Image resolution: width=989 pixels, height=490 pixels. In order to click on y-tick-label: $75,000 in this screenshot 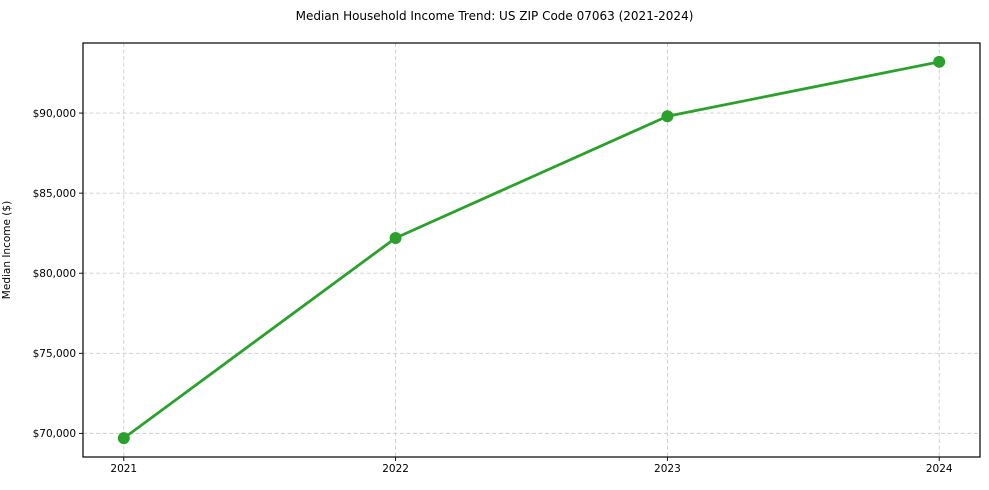, I will do `click(54, 354)`.